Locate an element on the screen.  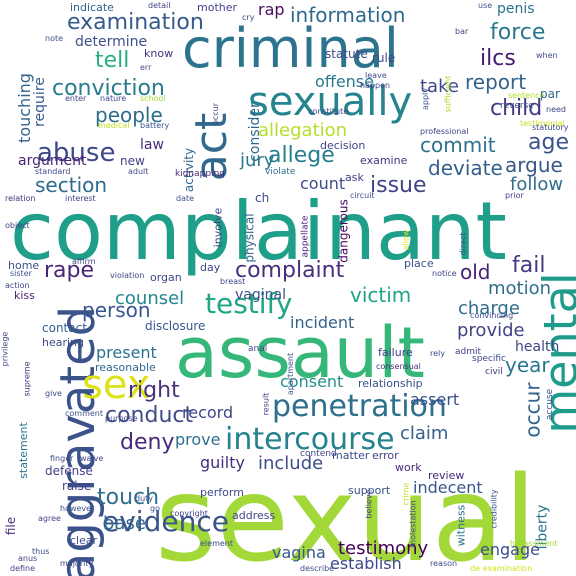
word-constitute: constitute is located at coordinates (328, 111).